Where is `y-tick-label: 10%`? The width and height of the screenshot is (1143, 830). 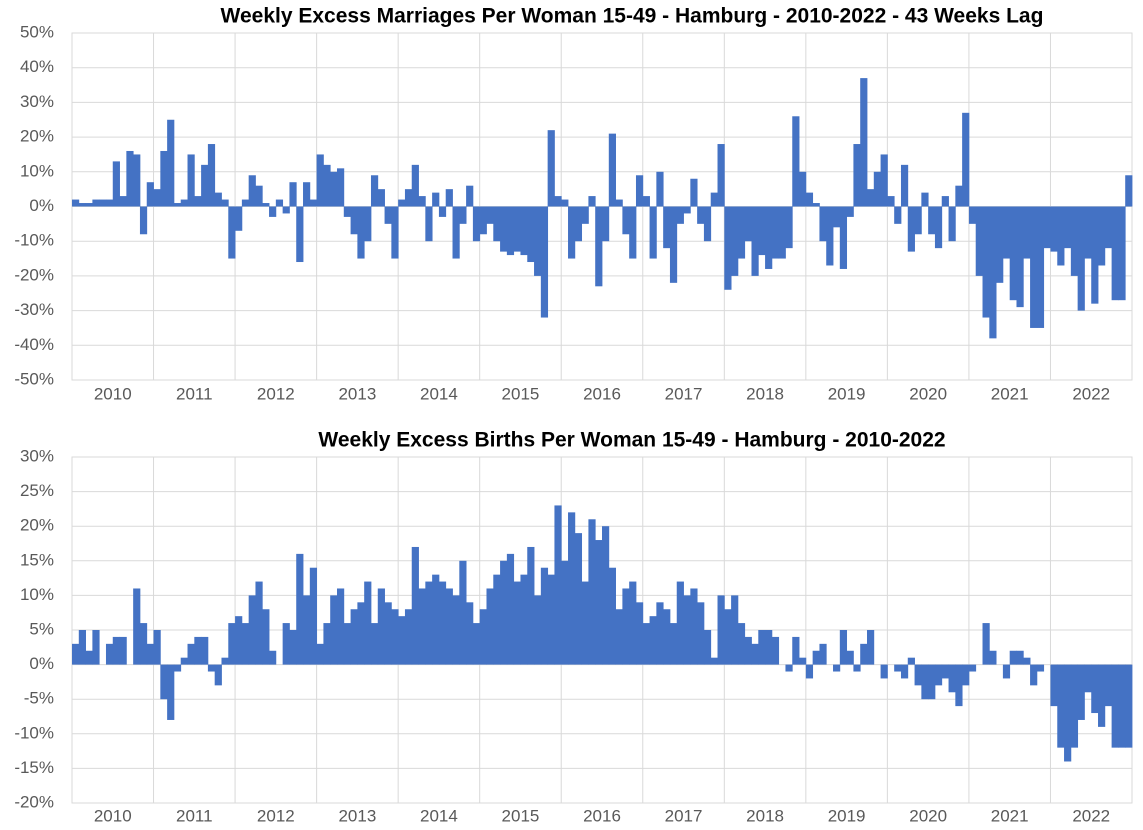
y-tick-label: 10% is located at coordinates (37, 170).